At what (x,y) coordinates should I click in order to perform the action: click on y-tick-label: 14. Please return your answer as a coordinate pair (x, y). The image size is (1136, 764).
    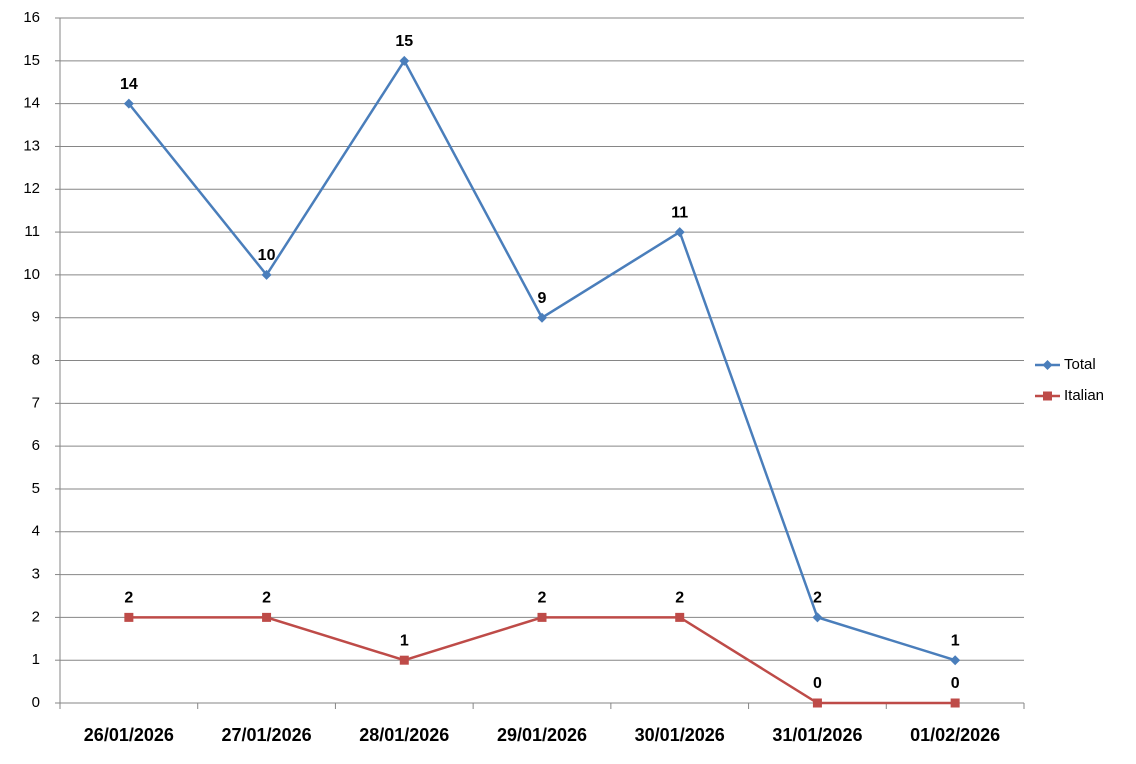
    Looking at the image, I should click on (31, 103).